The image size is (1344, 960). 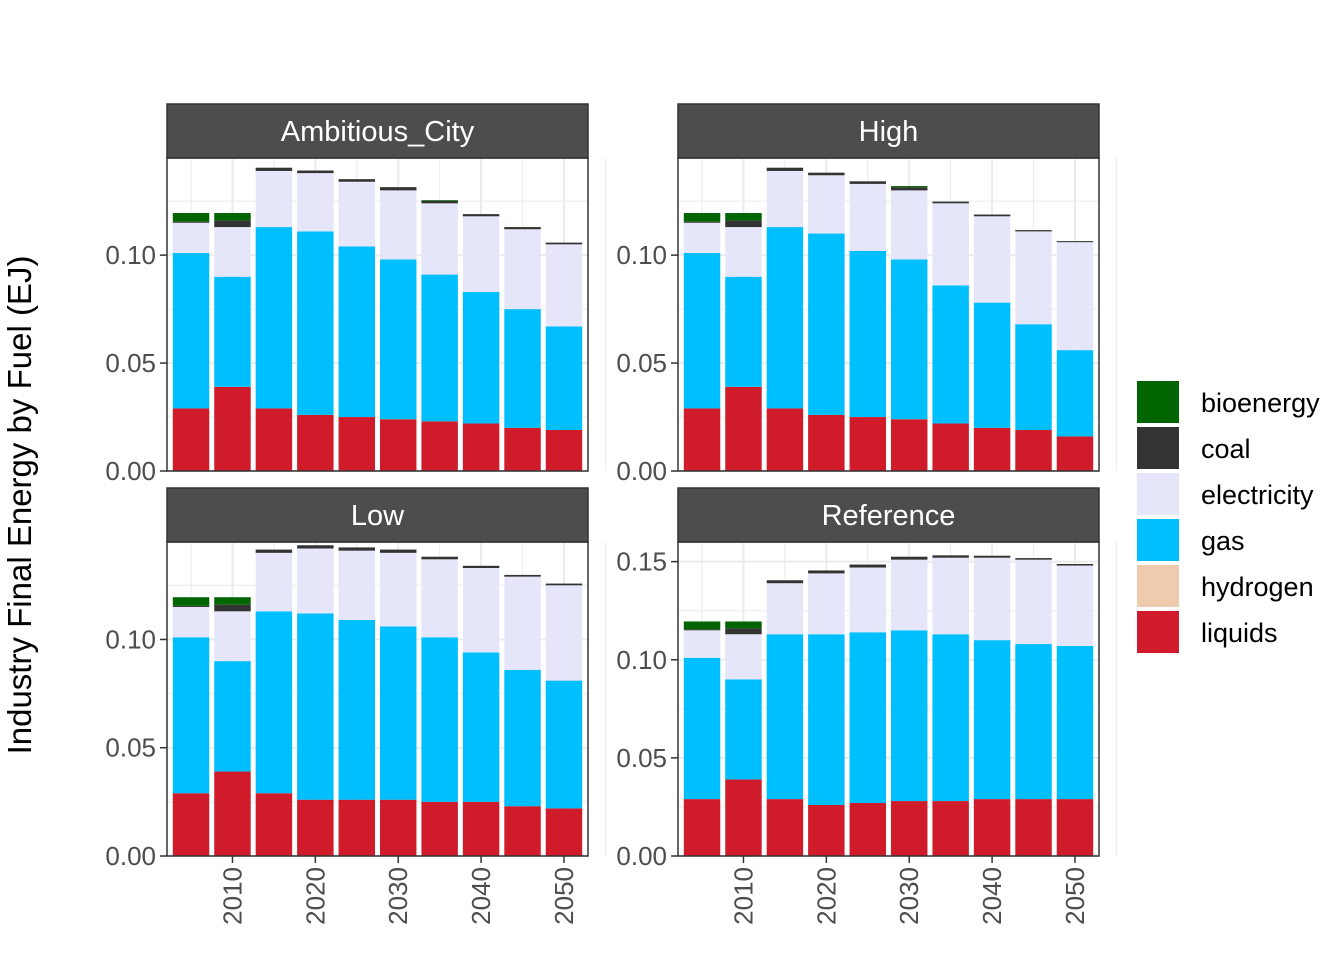 I want to click on facet-title: Ambitious_City, so click(x=378, y=132).